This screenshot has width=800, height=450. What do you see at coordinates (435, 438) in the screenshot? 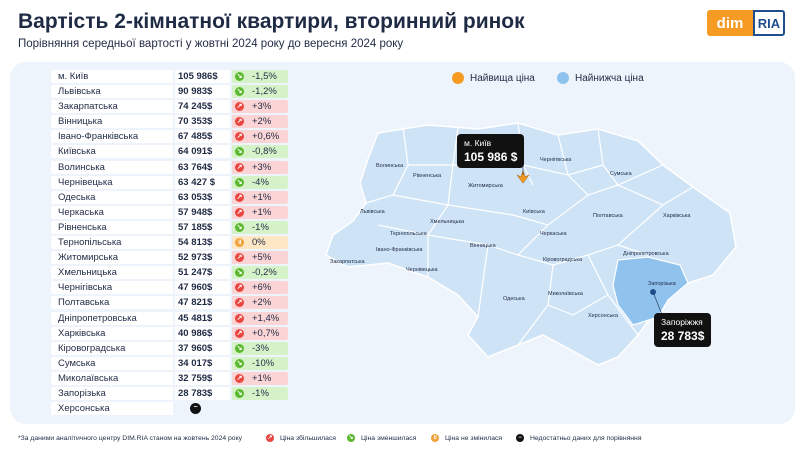
I see `pause-icon: ॥` at bounding box center [435, 438].